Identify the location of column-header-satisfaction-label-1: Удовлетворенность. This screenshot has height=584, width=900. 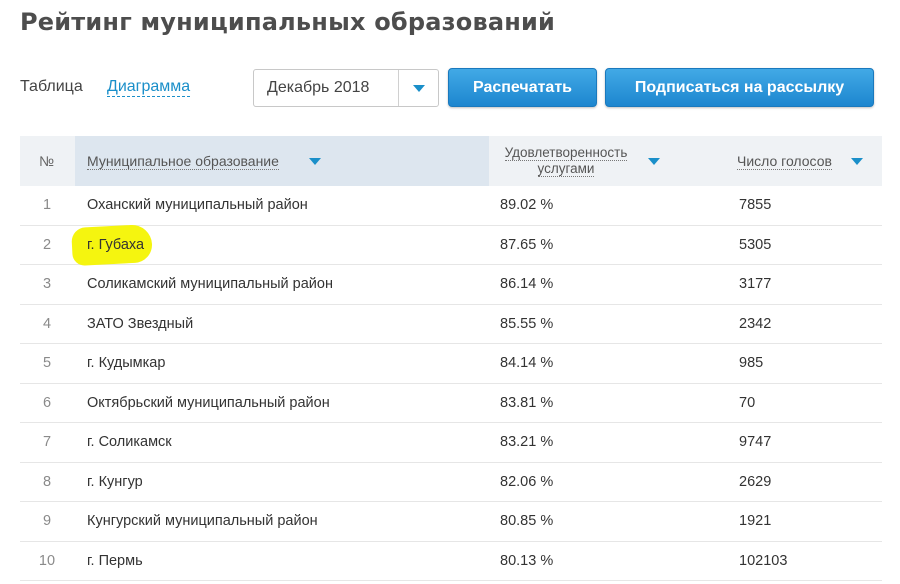
(566, 153).